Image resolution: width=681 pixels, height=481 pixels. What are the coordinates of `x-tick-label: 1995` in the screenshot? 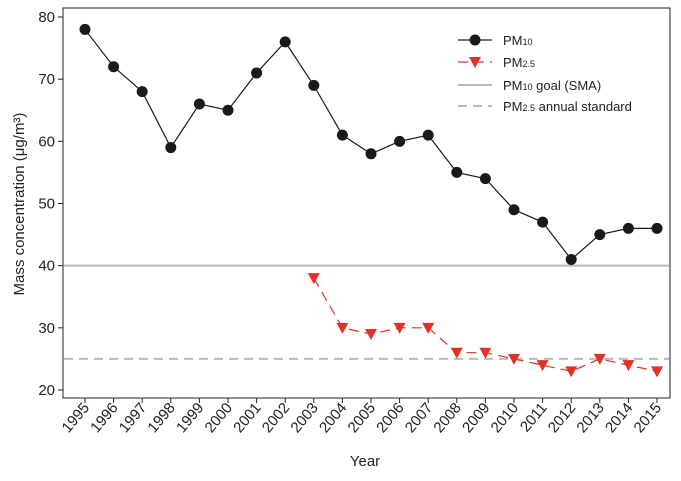 It's located at (76, 418).